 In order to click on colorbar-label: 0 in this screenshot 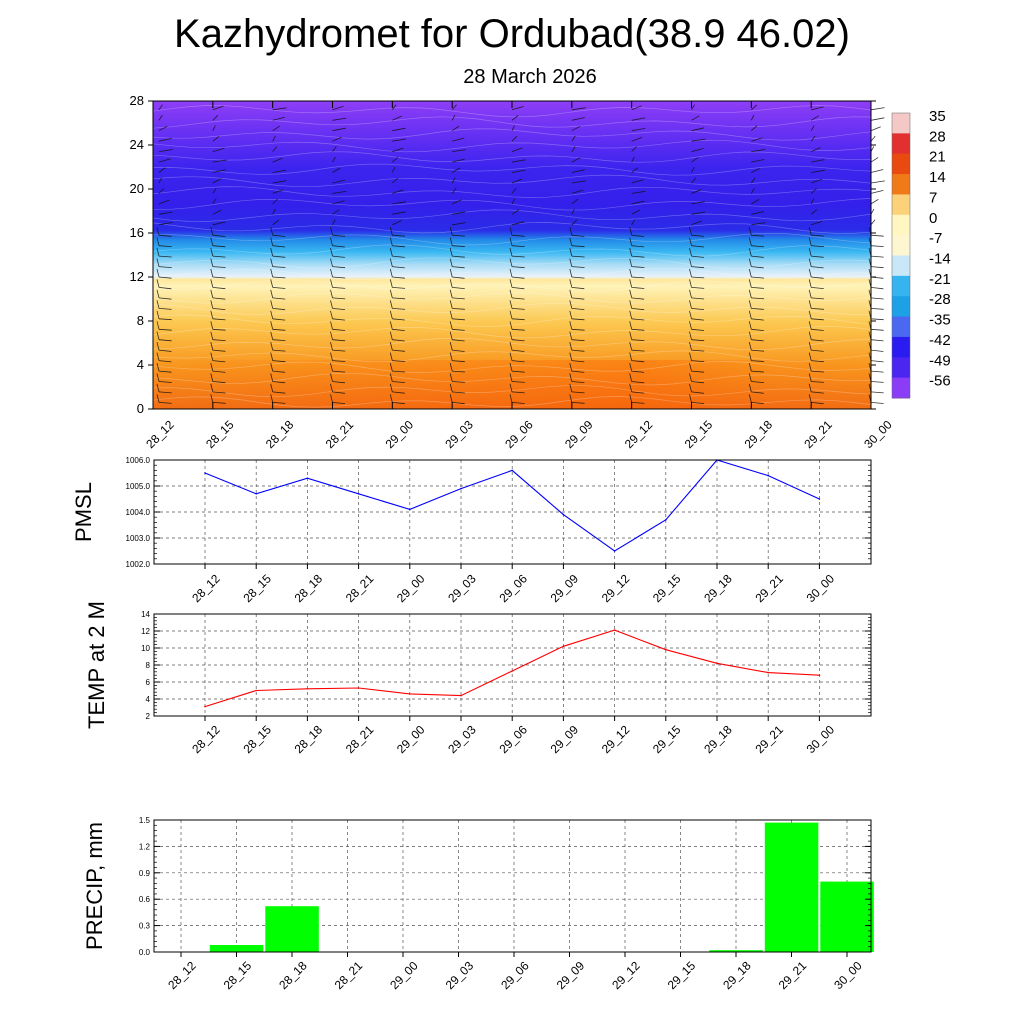, I will do `click(933, 218)`.